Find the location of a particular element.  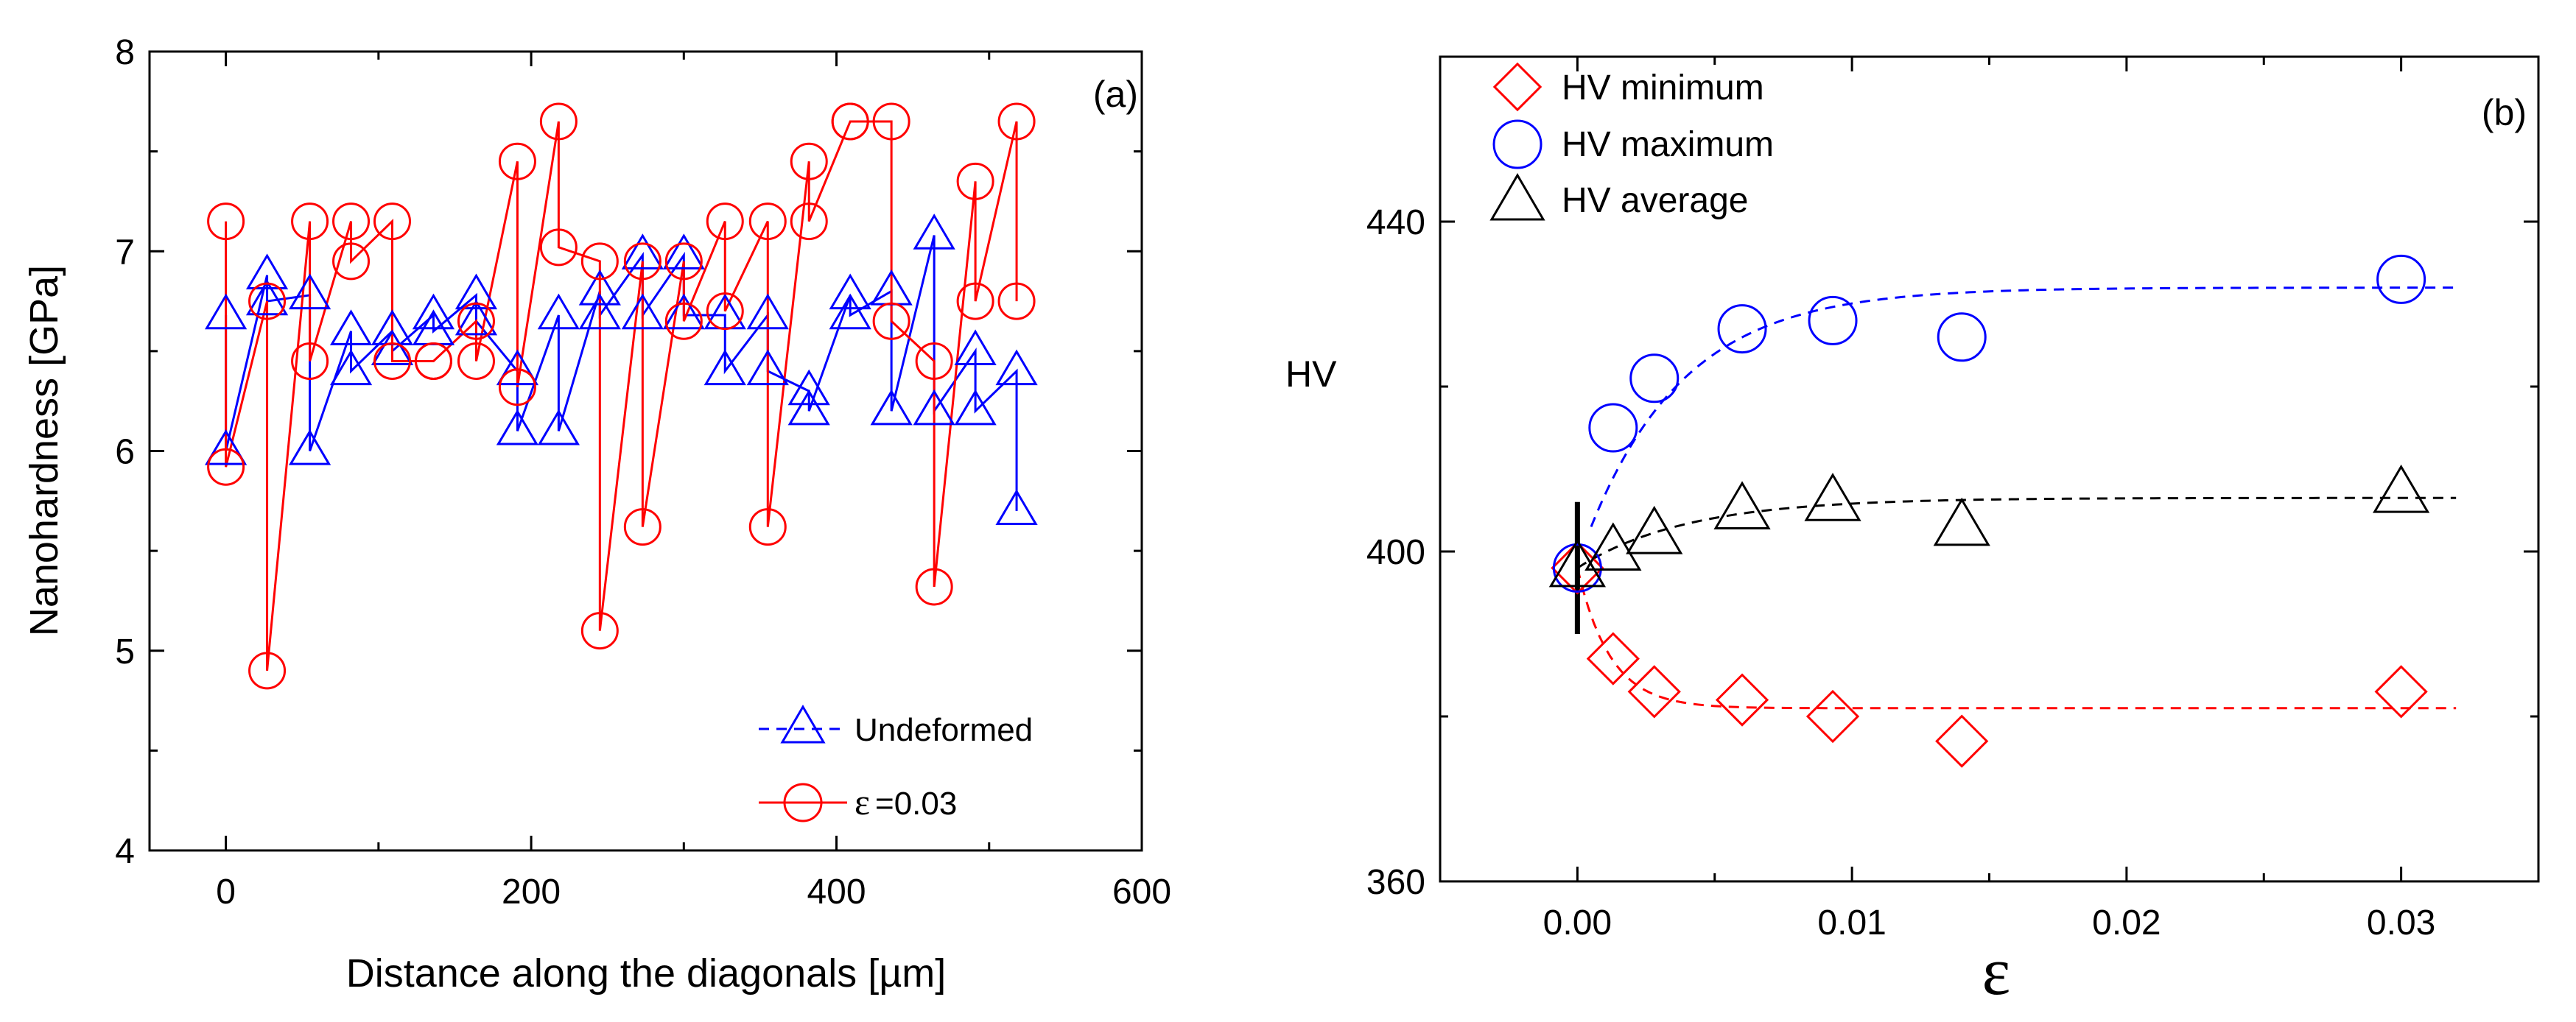

legend-eps-circle is located at coordinates (803, 802).